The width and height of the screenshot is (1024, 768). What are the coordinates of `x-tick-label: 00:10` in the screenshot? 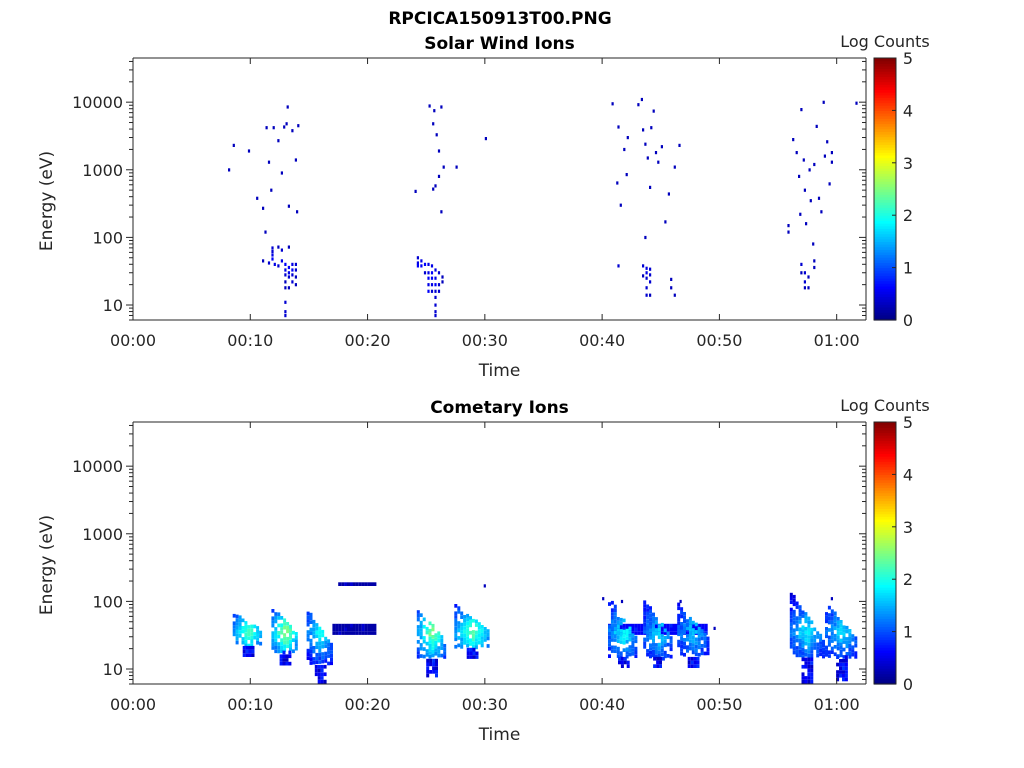 It's located at (250, 704).